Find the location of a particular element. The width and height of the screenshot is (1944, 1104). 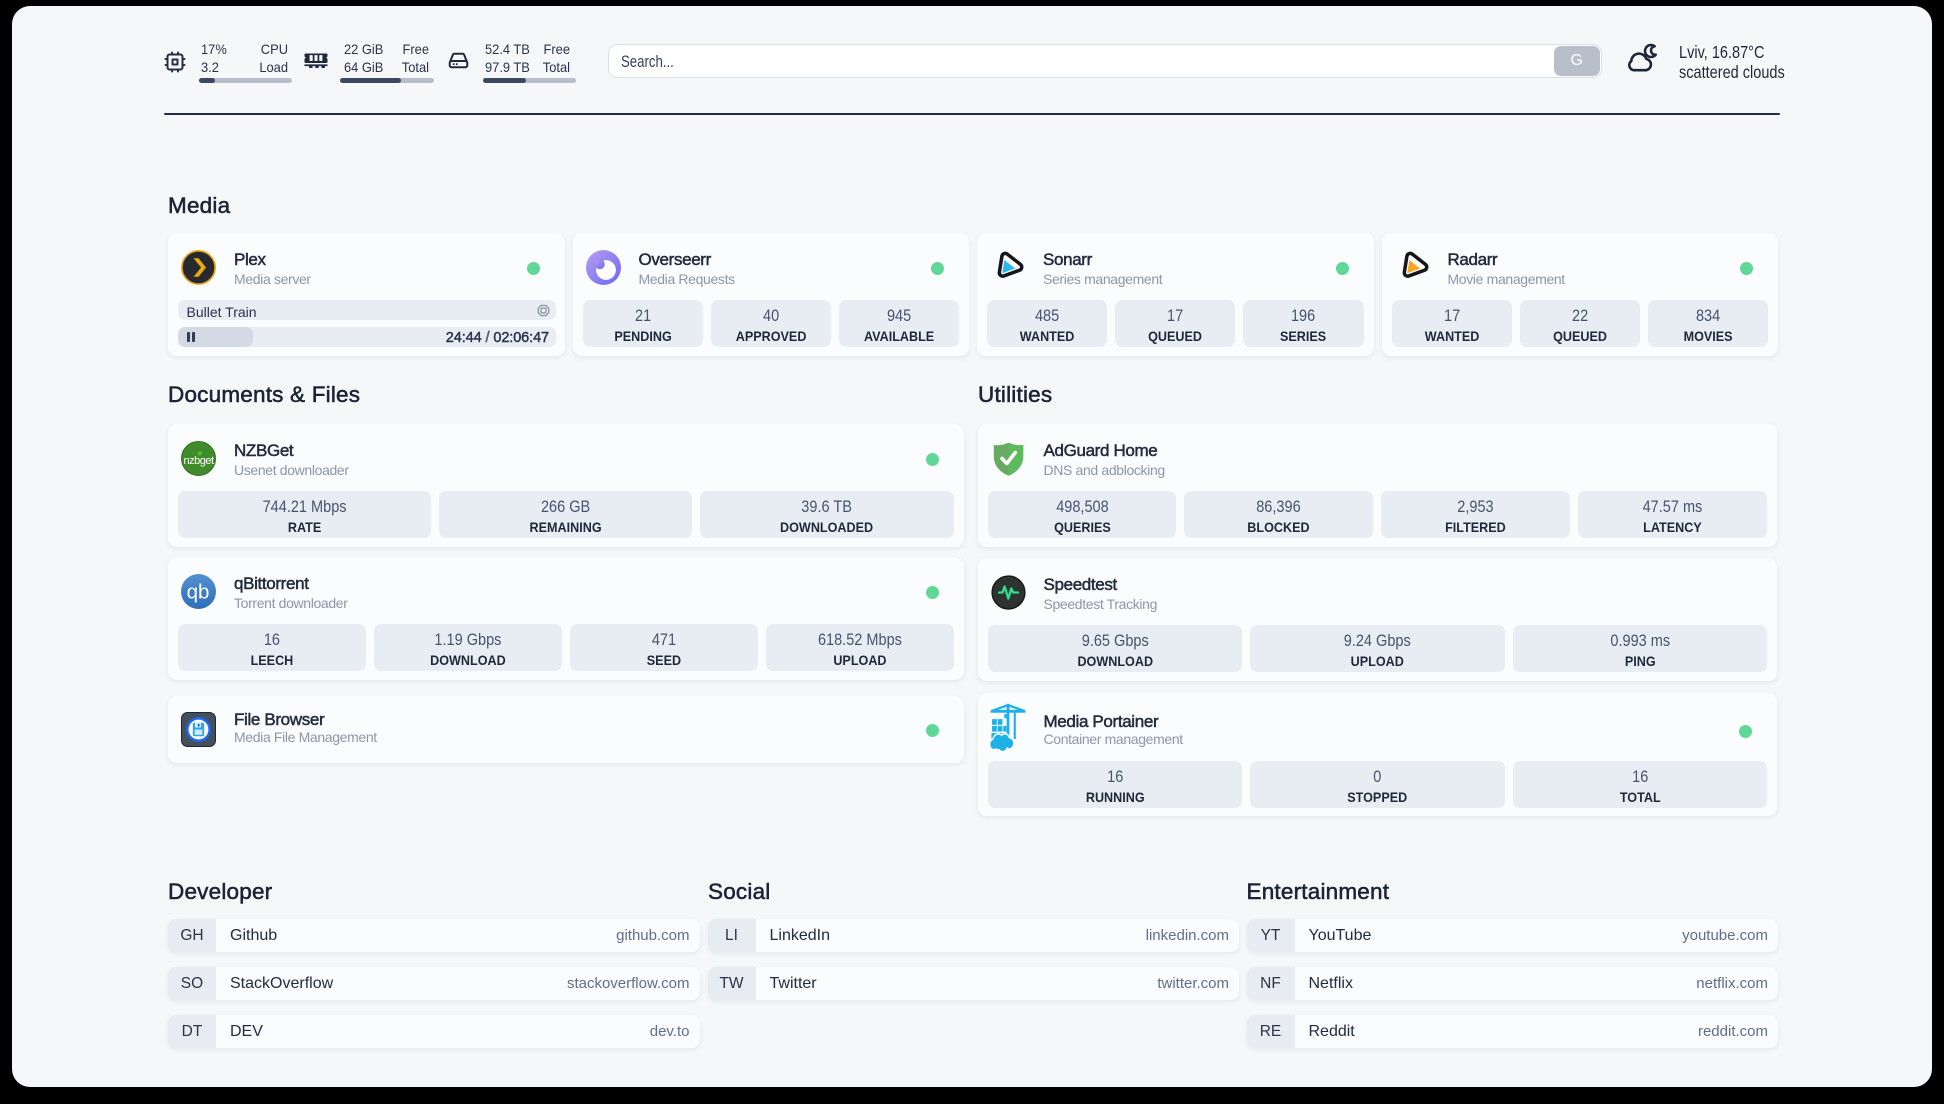

svg-text: nzbget is located at coordinates (198, 460).